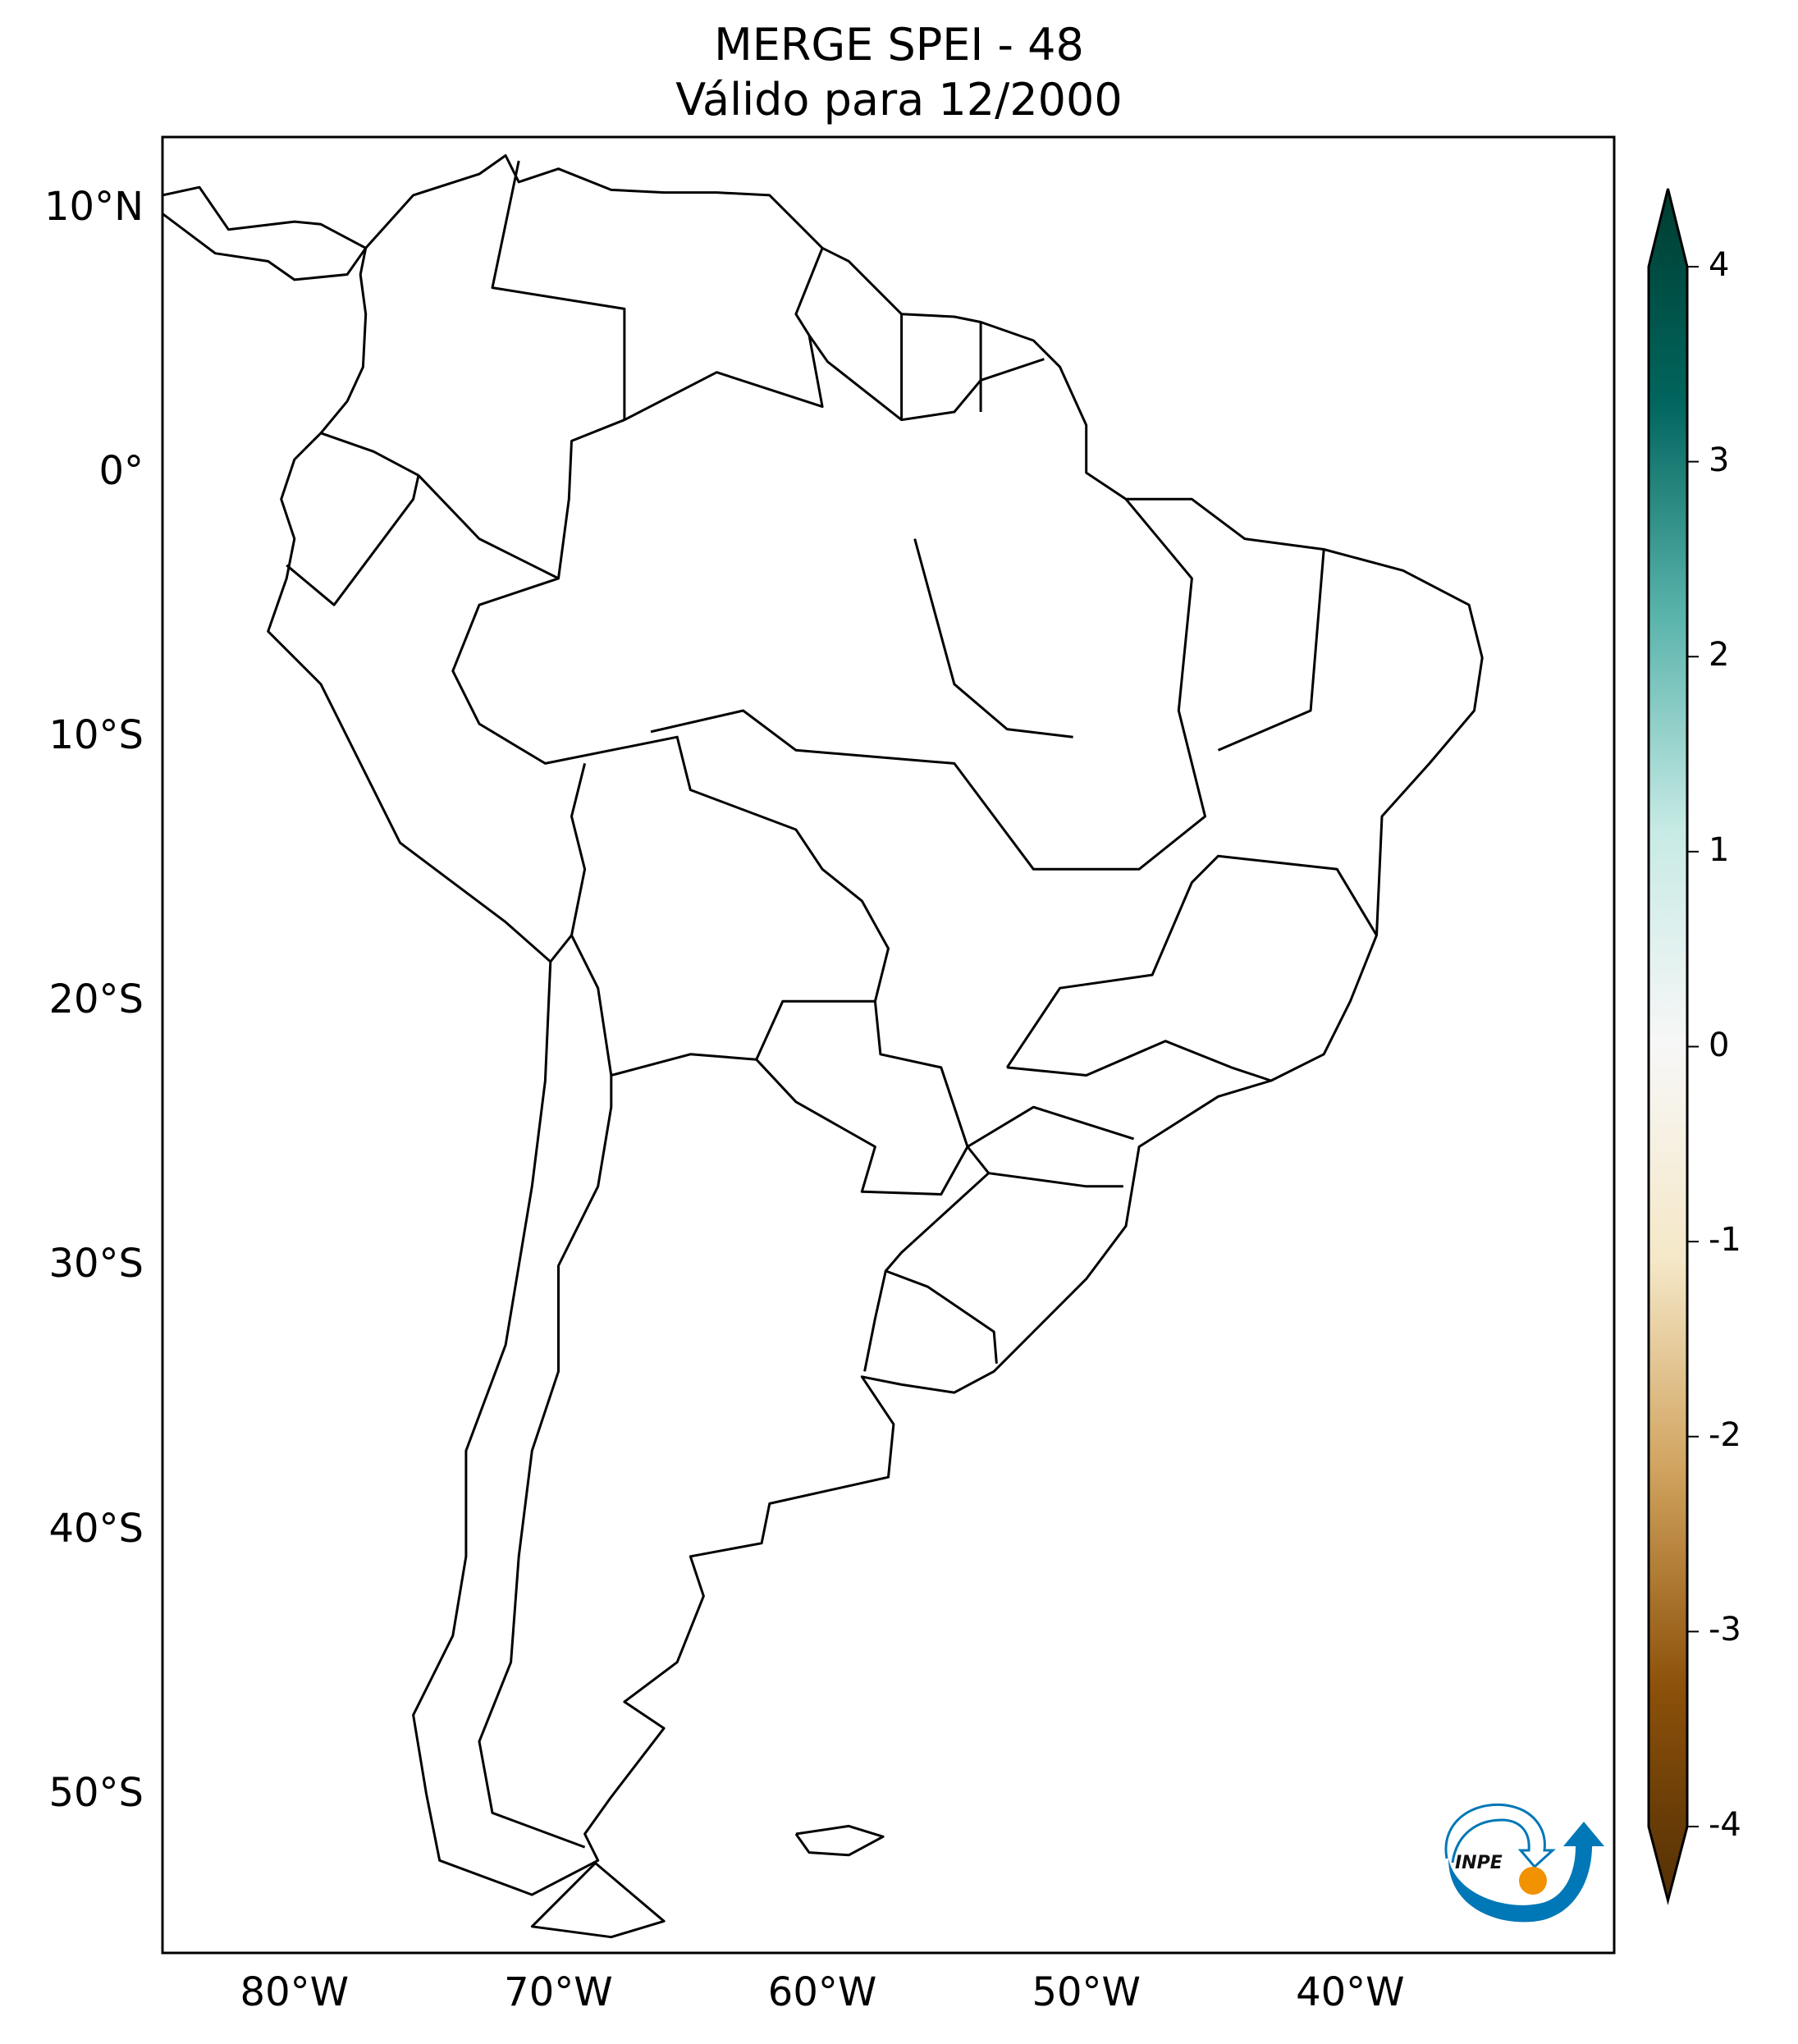  Describe the element at coordinates (96, 735) in the screenshot. I see `lat-tick-label: 10°S` at that location.